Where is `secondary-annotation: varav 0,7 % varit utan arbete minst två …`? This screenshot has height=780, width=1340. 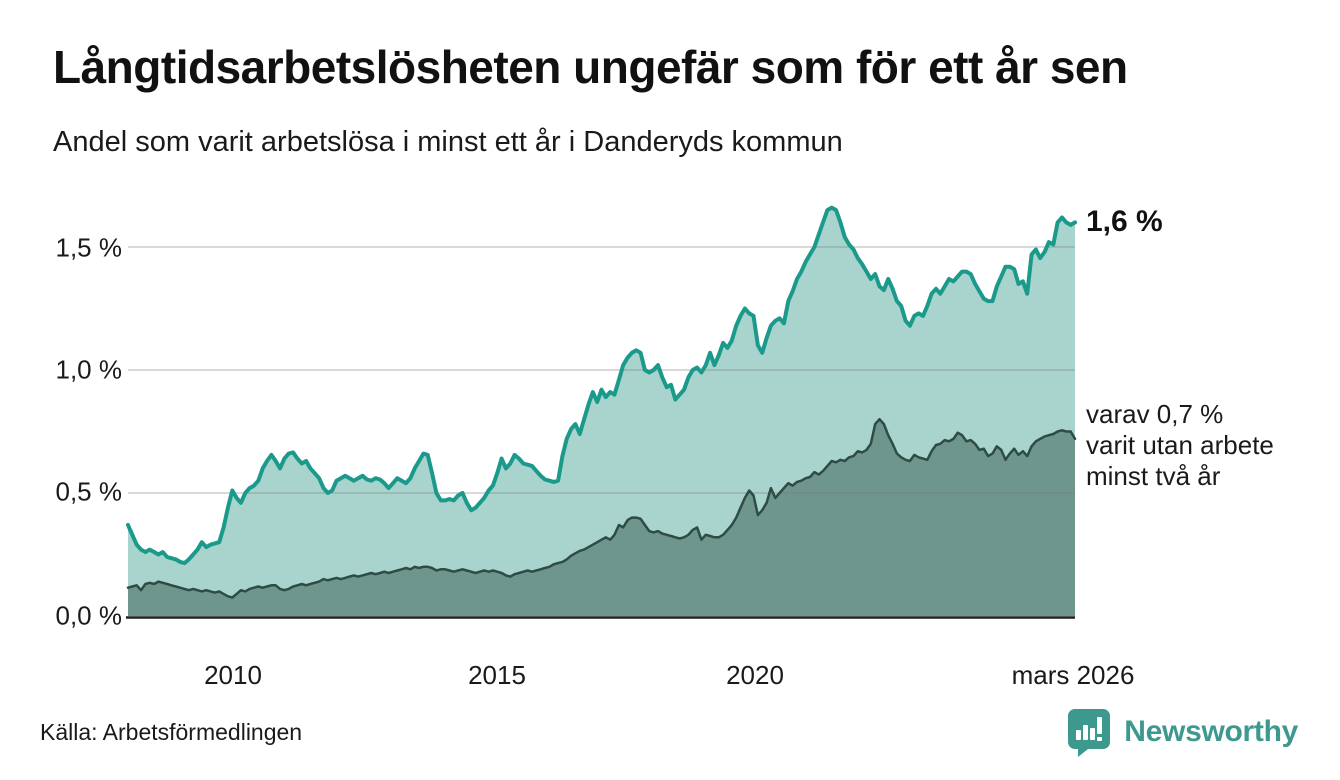
secondary-annotation: varav 0,7 % varit utan arbete minst två … is located at coordinates (1180, 445).